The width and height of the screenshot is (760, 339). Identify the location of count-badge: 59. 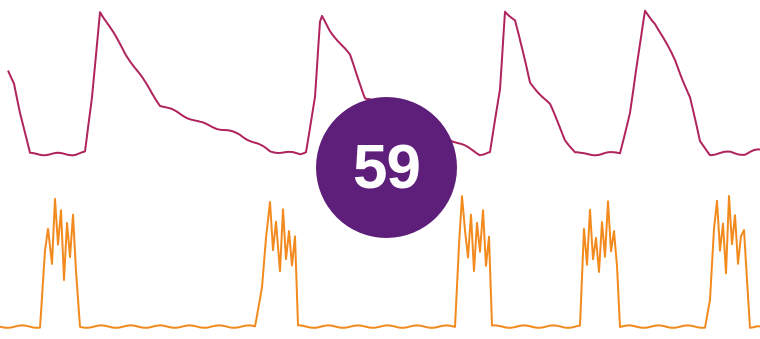
(386, 167).